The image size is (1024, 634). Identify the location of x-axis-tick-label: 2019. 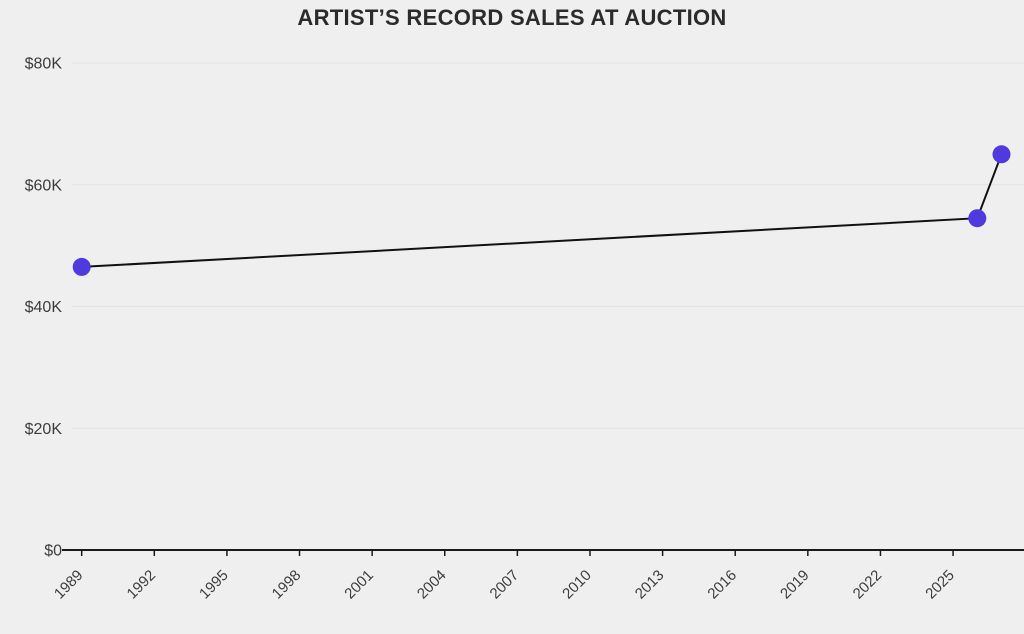
(795, 585).